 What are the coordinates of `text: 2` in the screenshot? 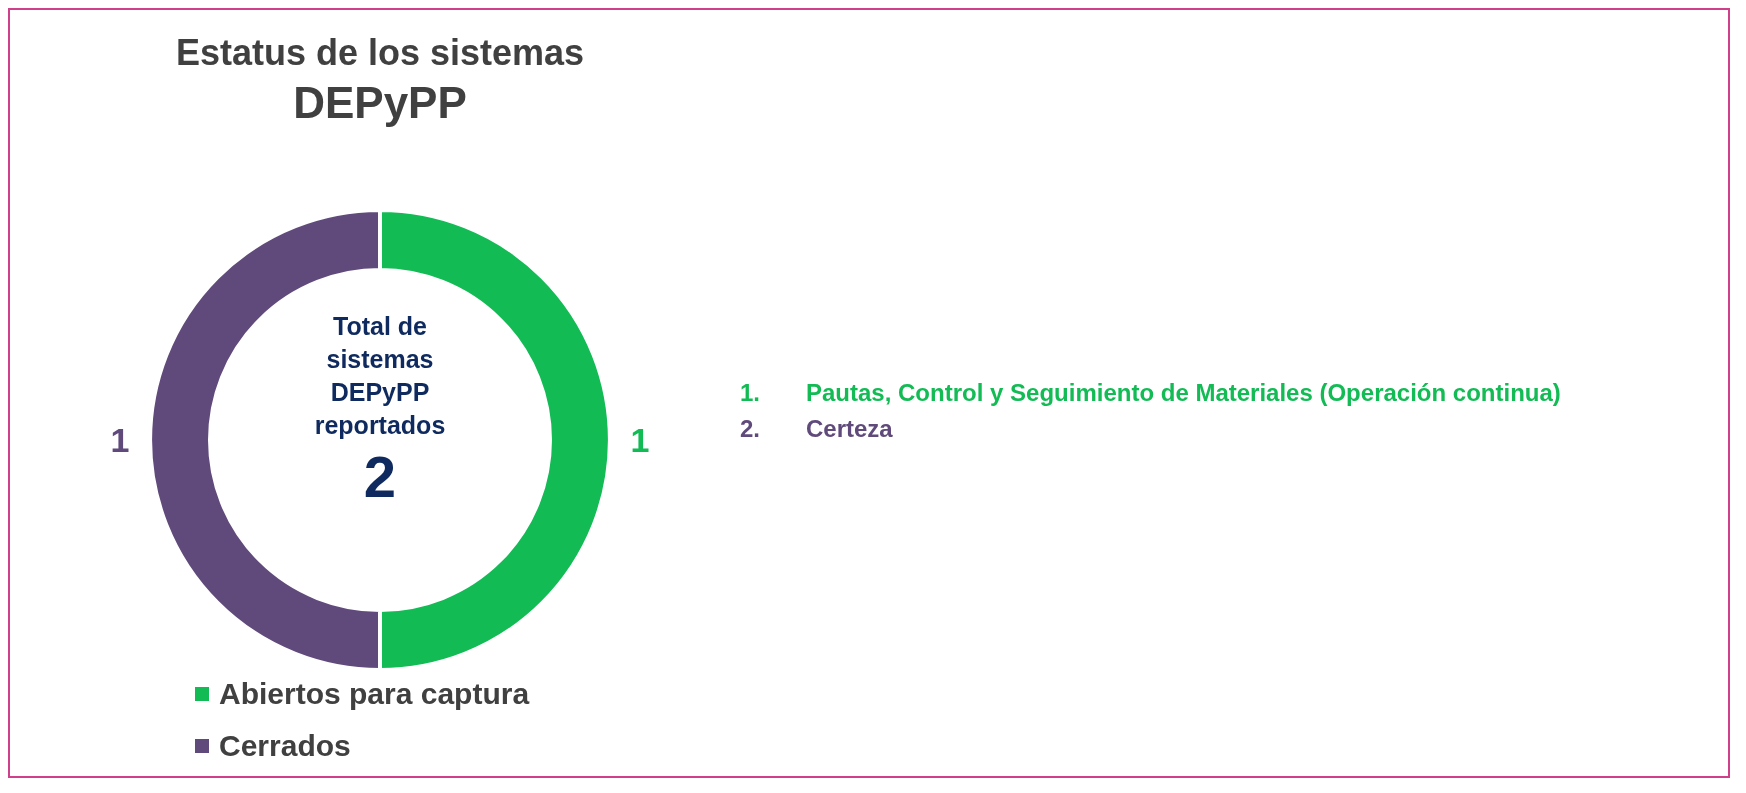 It's located at (380, 477).